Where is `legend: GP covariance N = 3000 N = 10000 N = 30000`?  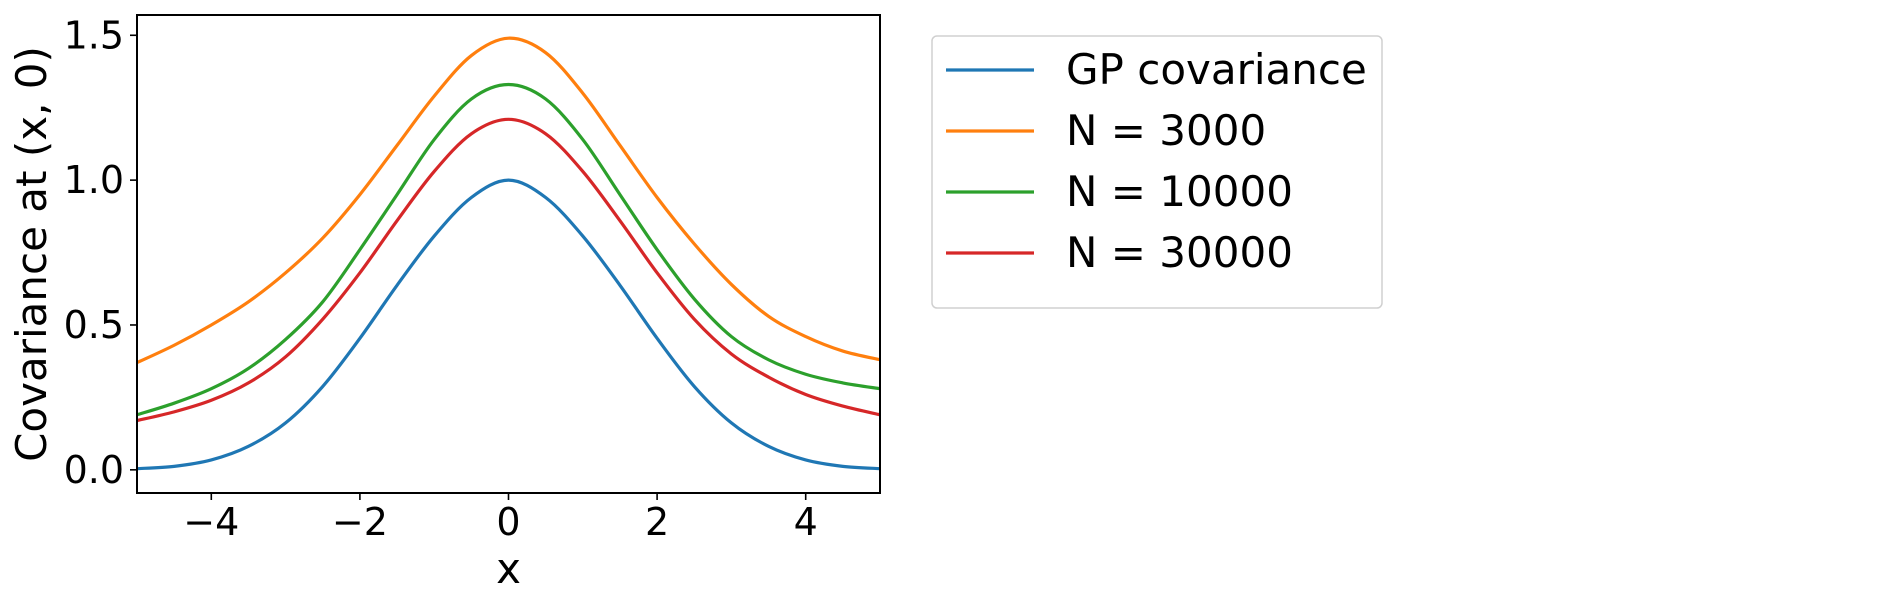
legend: GP covariance N = 3000 N = 10000 N = 30000 is located at coordinates (1157, 172).